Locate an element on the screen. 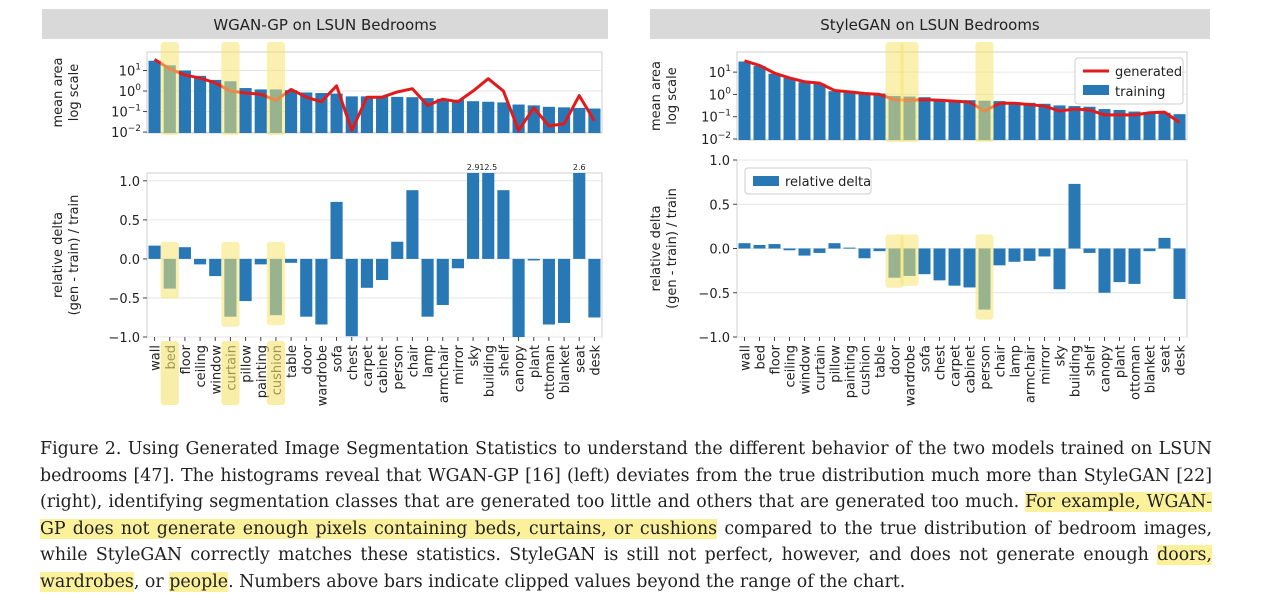 Image resolution: width=1280 pixels, height=607 pixels. bottom-y-tick-label: −0.5 is located at coordinates (124, 299).